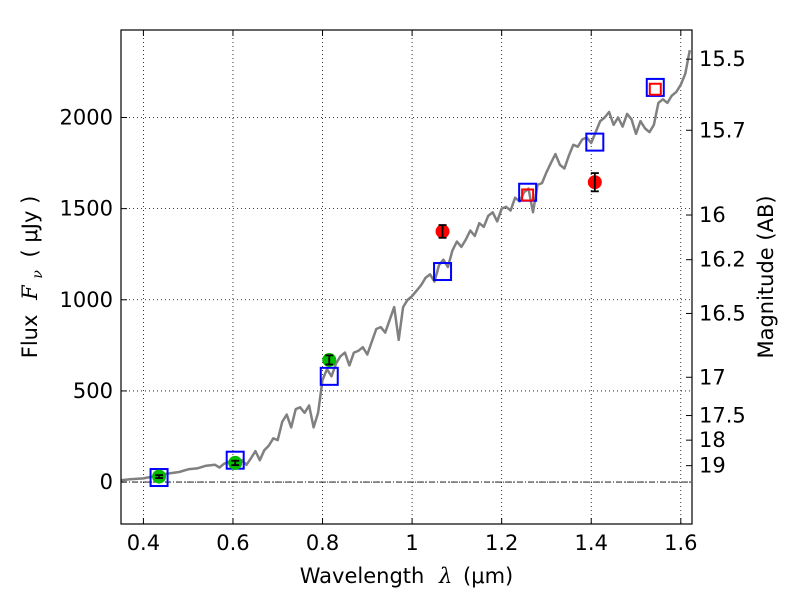  Describe the element at coordinates (322, 543) in the screenshot. I see `x-tick-label: 0.8` at that location.